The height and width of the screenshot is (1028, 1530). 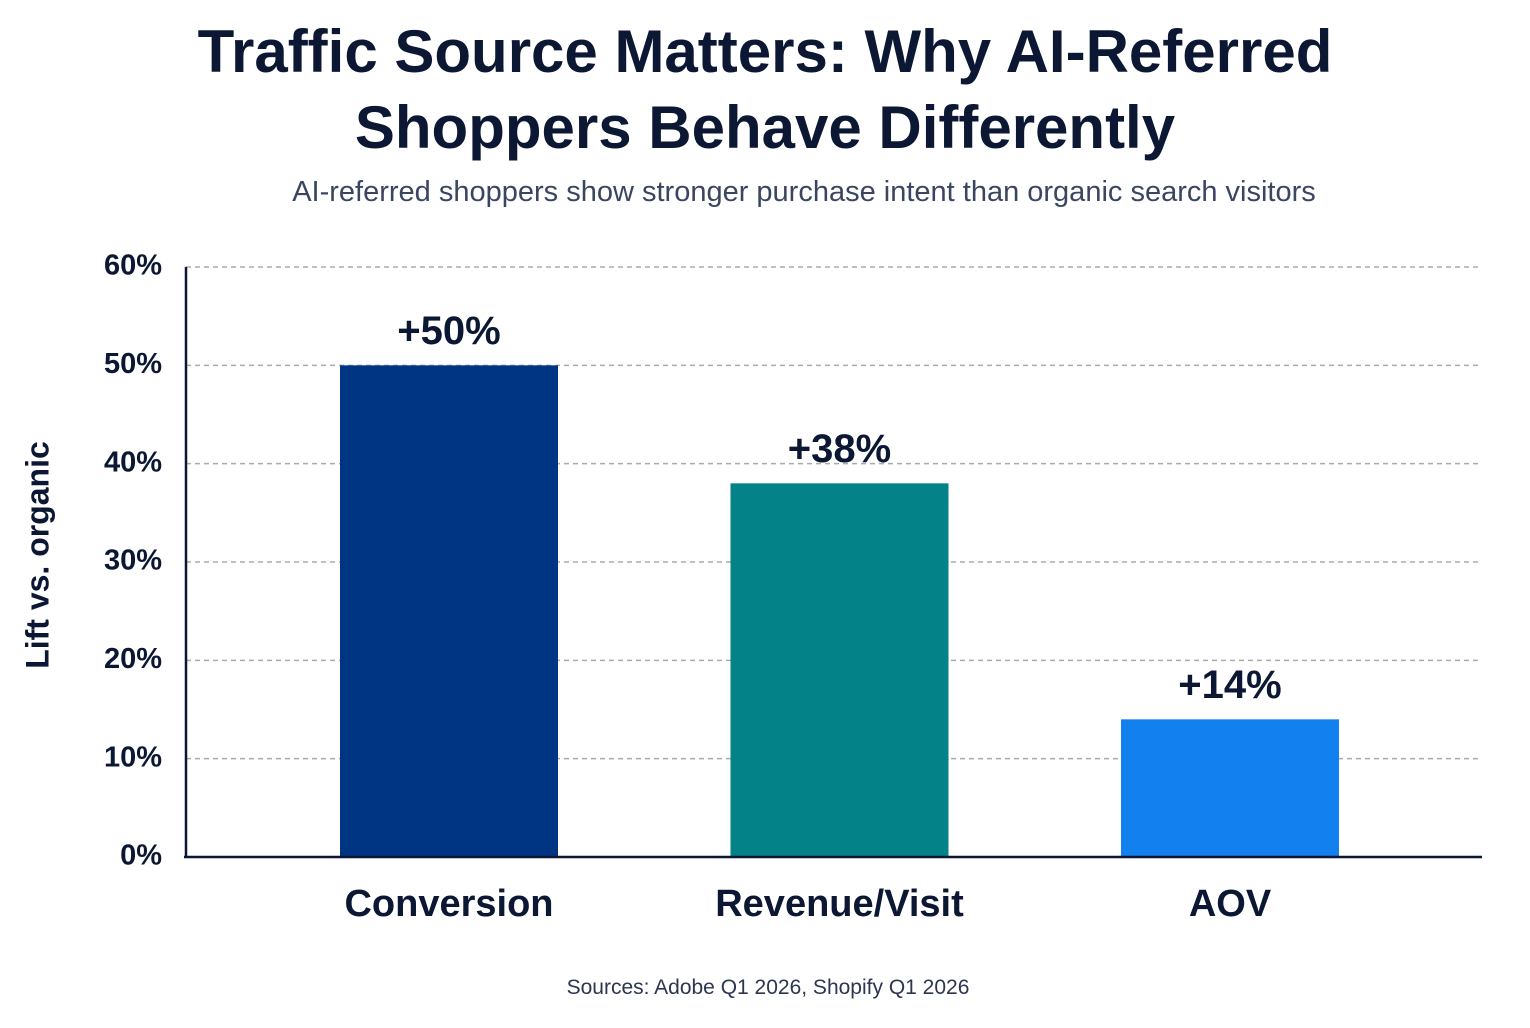 I want to click on value-label: +50%, so click(x=448, y=331).